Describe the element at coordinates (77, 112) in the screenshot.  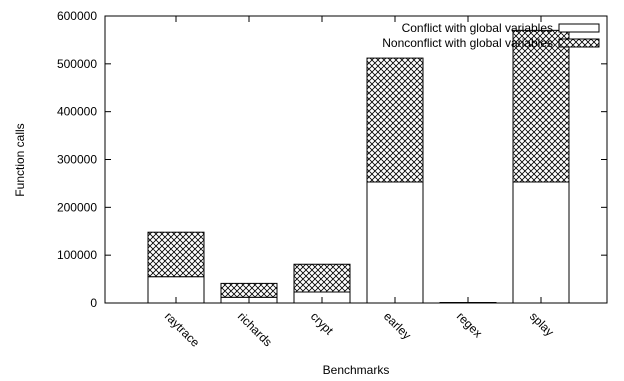
I see `y-tick-label: 400000` at that location.